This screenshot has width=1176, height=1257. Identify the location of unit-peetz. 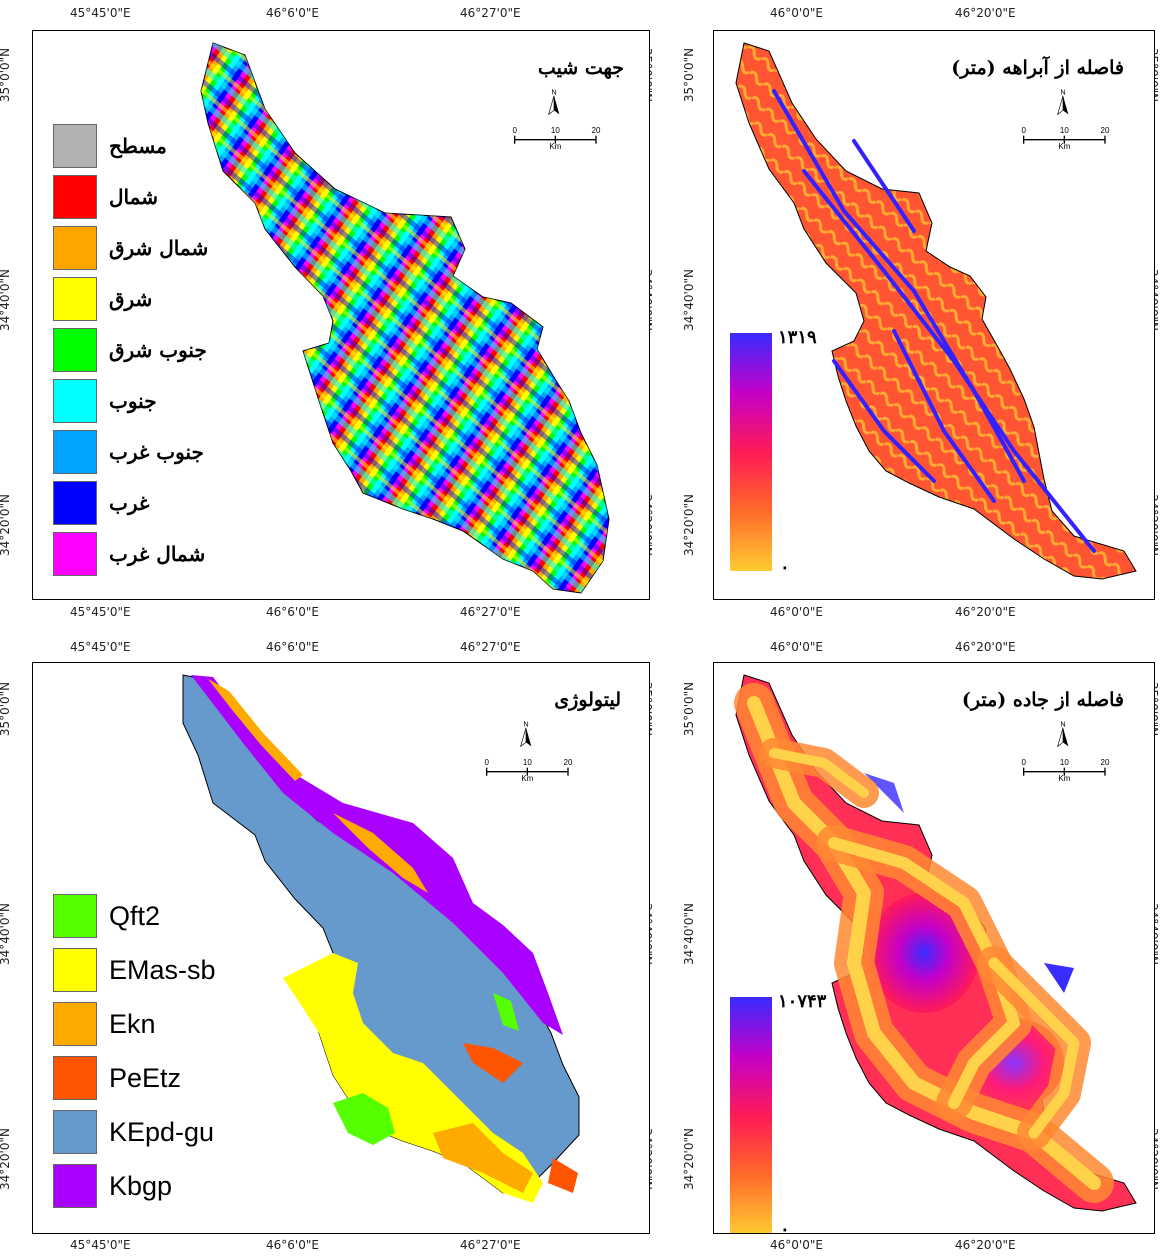
(493, 1063).